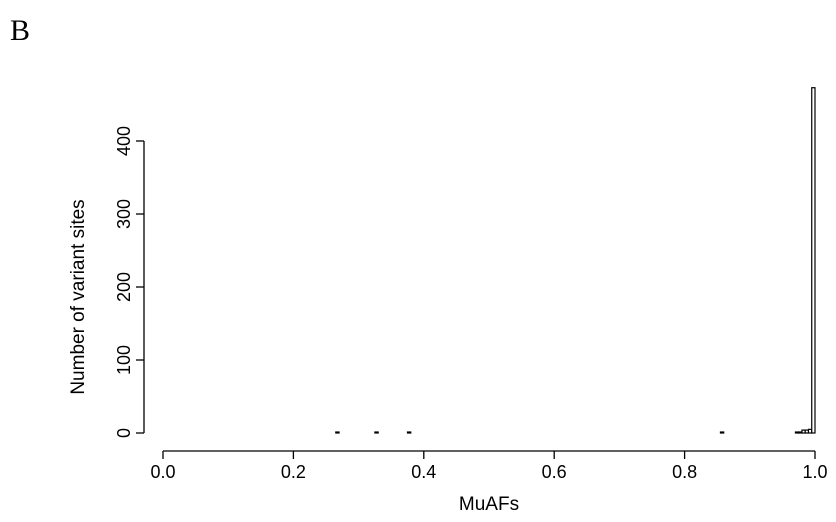  I want to click on y-axis-title: Number of variant sites, so click(78, 296).